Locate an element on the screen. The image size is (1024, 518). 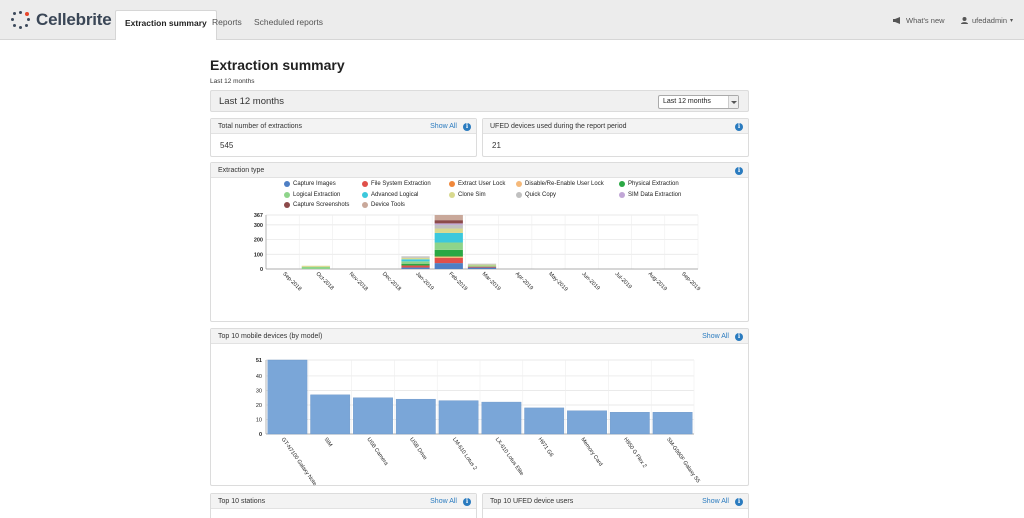
bar-capture-images-mar-2019 is located at coordinates (482, 268).